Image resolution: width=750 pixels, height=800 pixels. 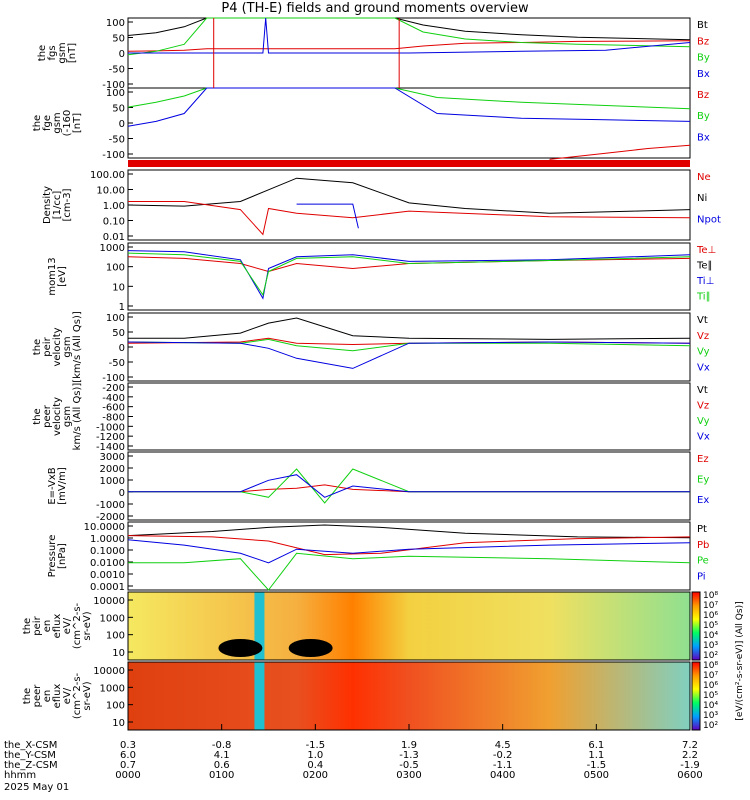 What do you see at coordinates (107, 563) in the screenshot?
I see `y-tick-label: 0.0100` at bounding box center [107, 563].